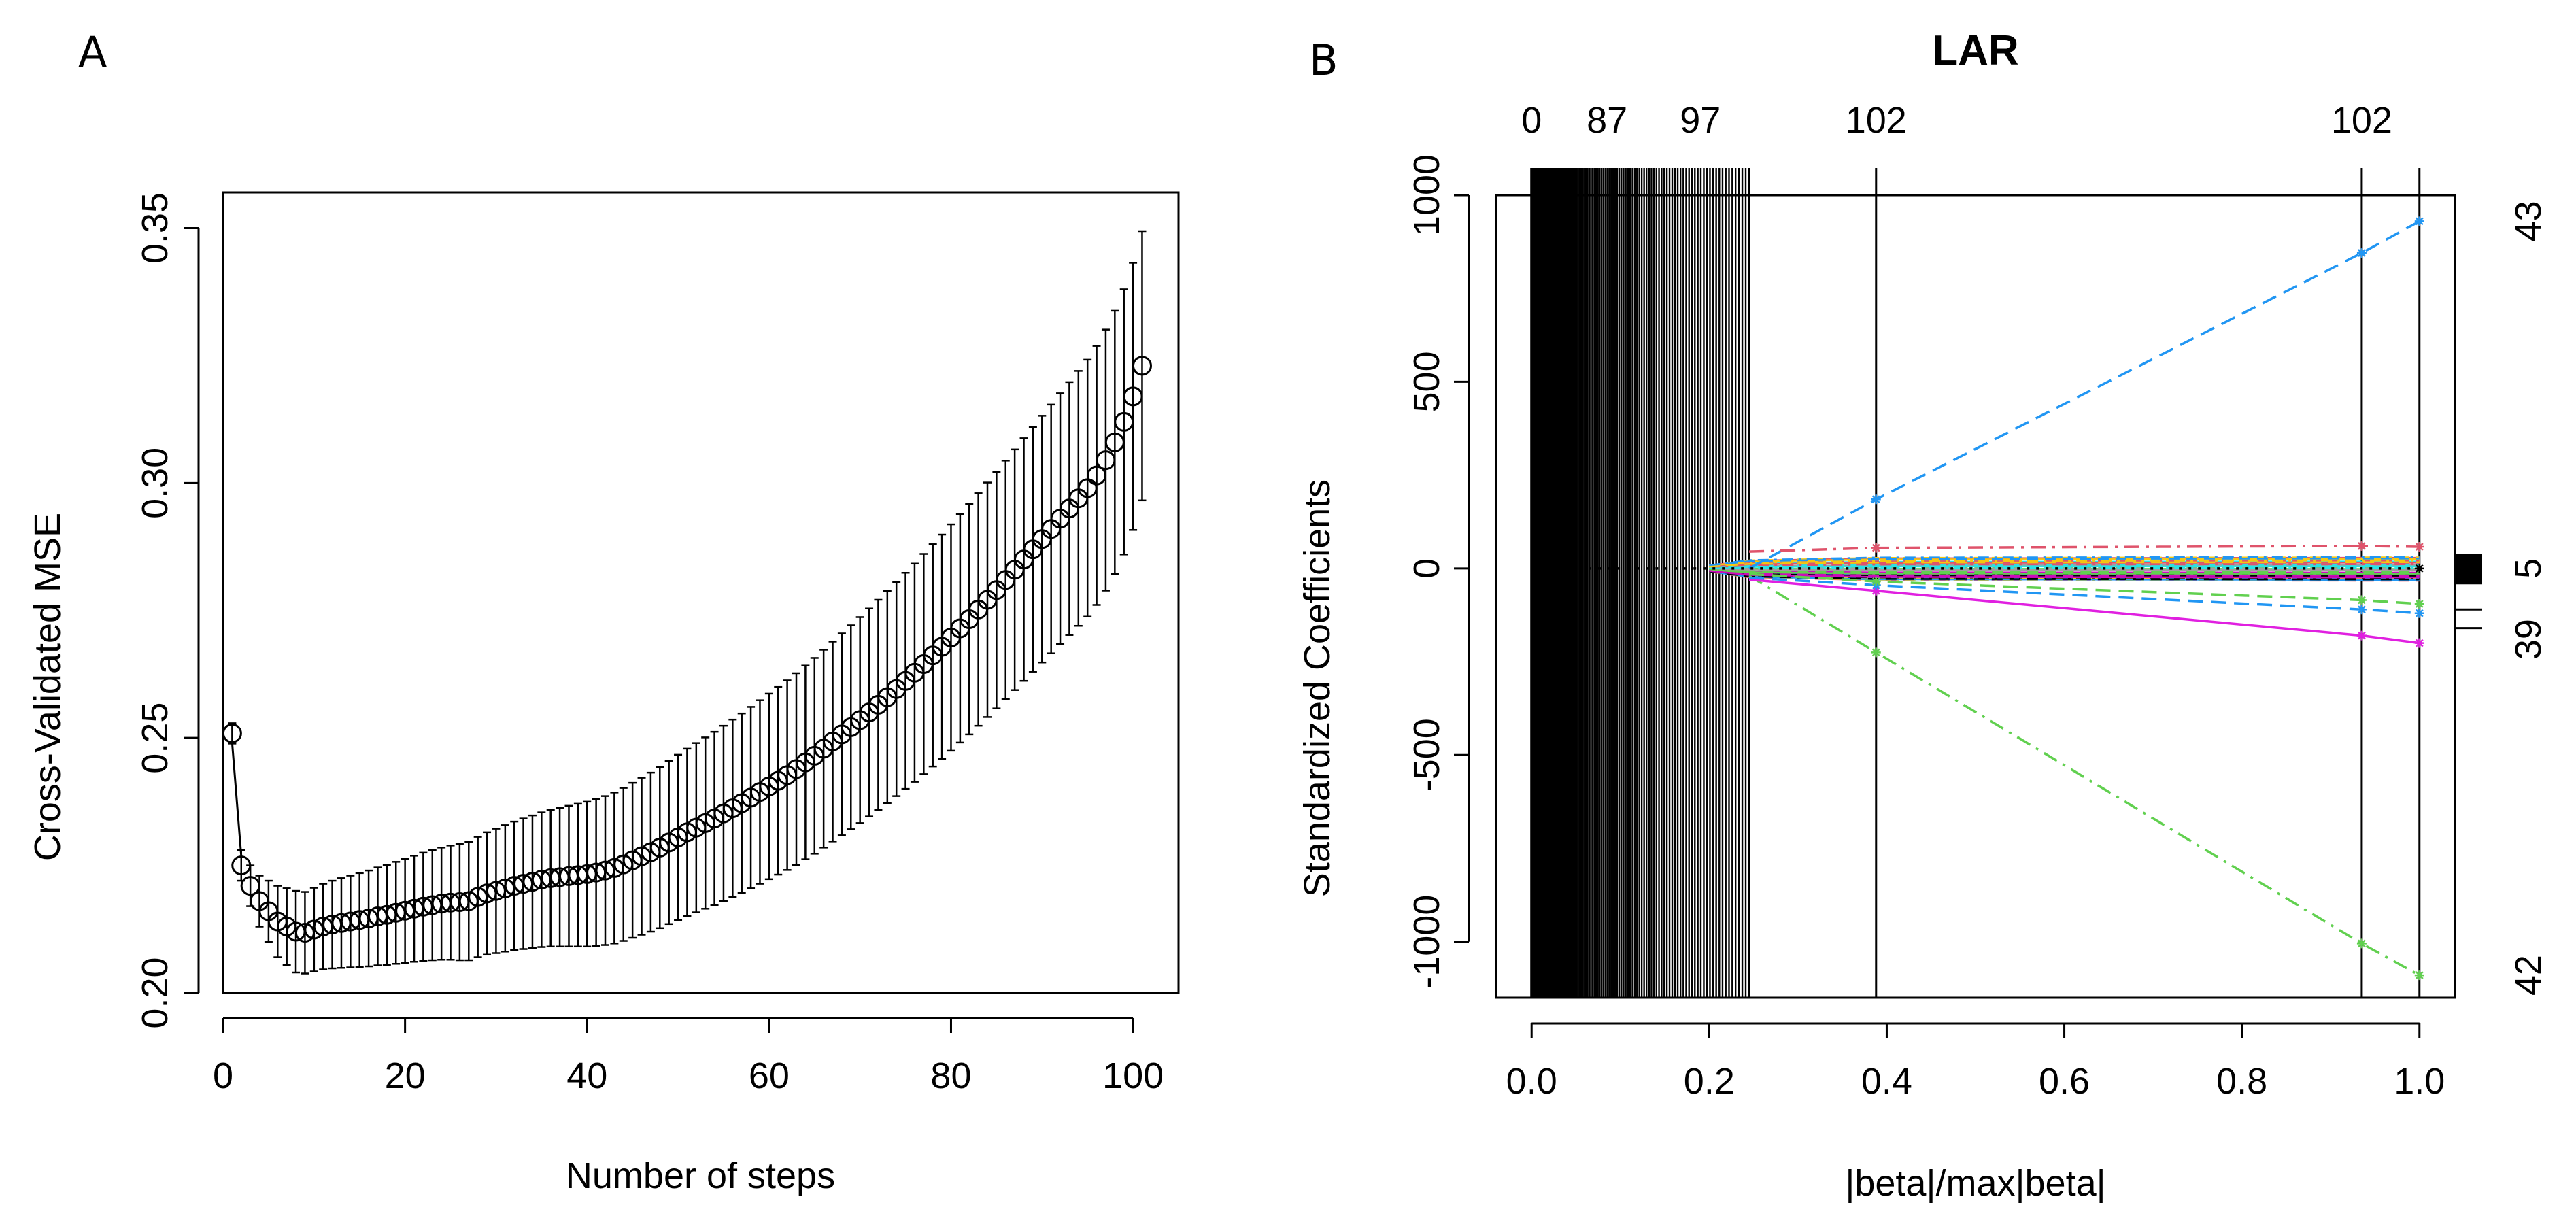  Describe the element at coordinates (1876, 120) in the screenshot. I see `top-tick-label-b: 102` at that location.